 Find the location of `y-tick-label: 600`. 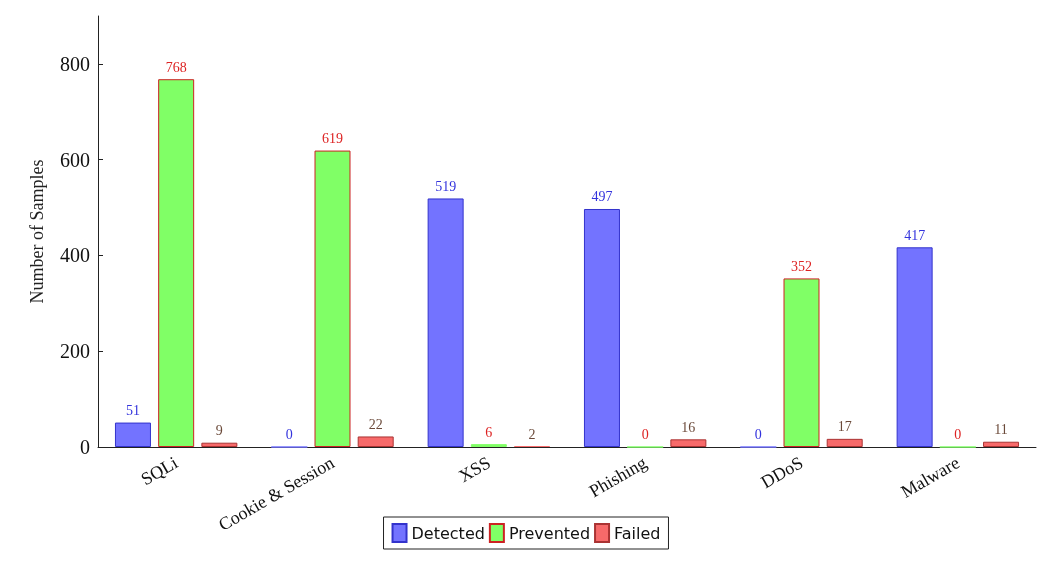

y-tick-label: 600 is located at coordinates (75, 159).